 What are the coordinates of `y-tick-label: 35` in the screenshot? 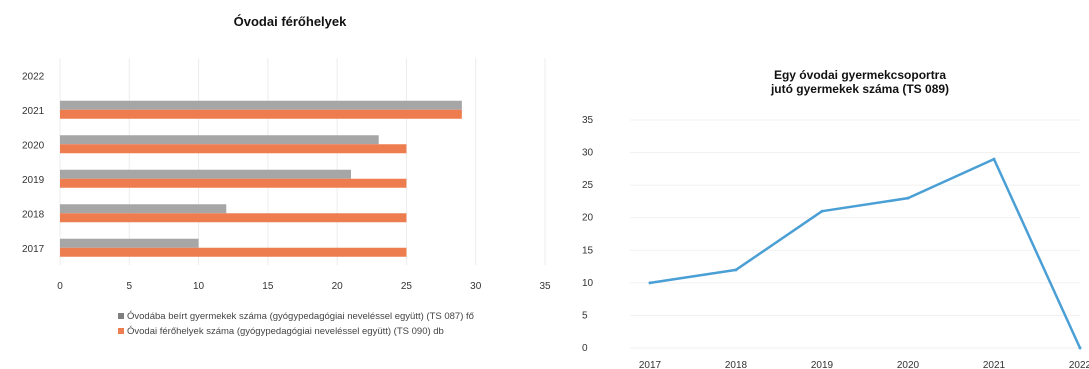 It's located at (588, 120).